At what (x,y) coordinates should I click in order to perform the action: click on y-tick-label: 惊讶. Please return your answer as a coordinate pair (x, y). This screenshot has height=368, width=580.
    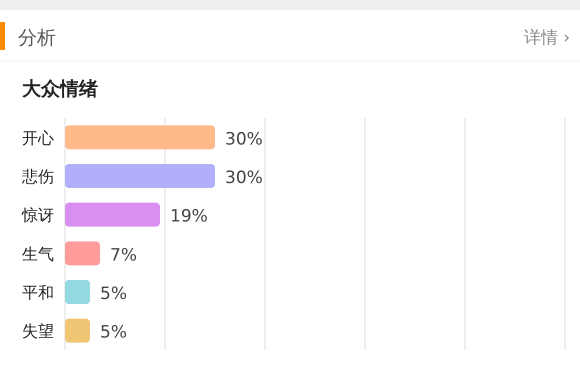
    Looking at the image, I should click on (37, 215).